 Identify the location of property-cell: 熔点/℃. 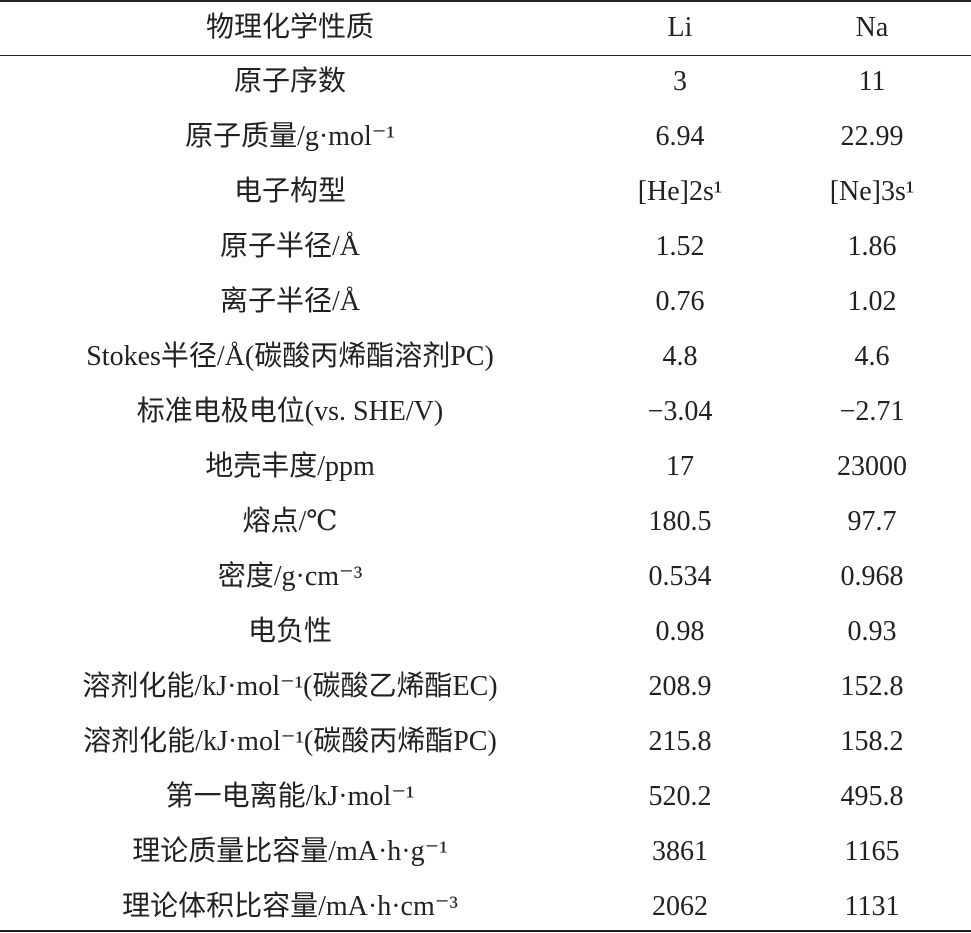
(290, 521).